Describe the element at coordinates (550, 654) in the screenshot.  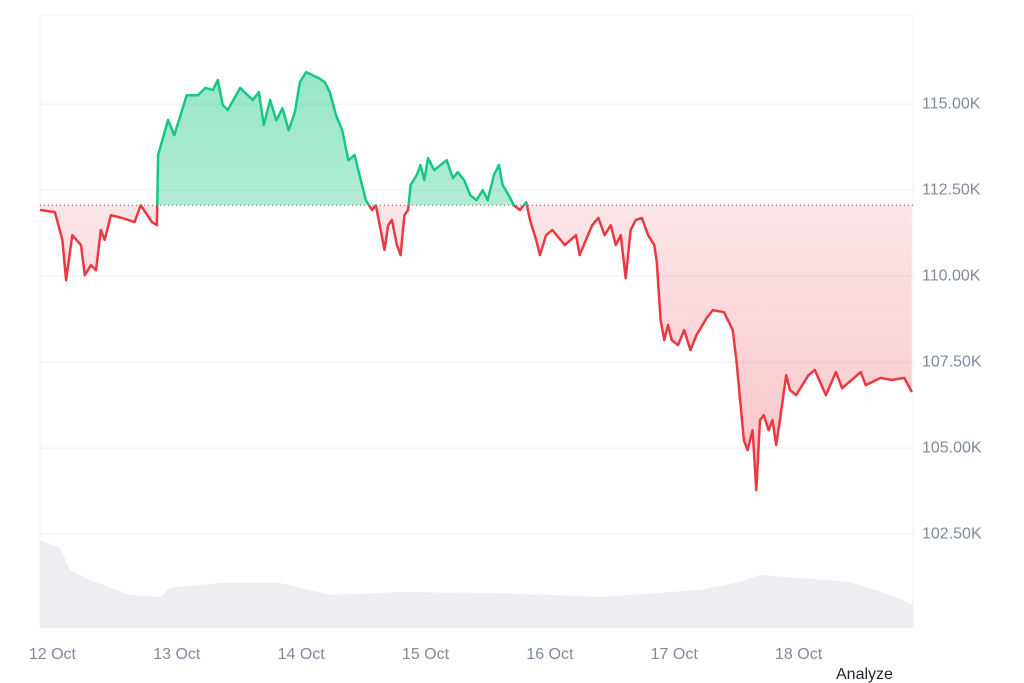
I see `x-tick-label: 16 Oct` at that location.